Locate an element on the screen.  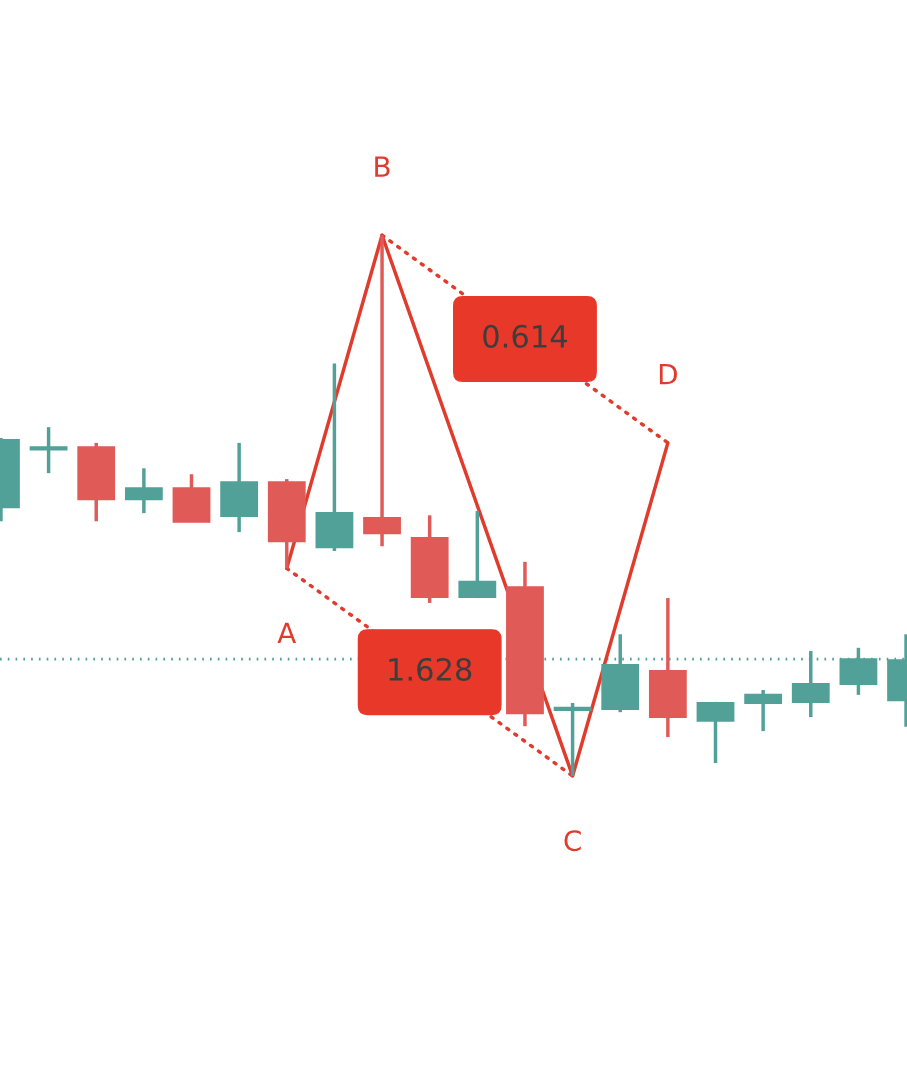
annotation: D is located at coordinates (668, 374).